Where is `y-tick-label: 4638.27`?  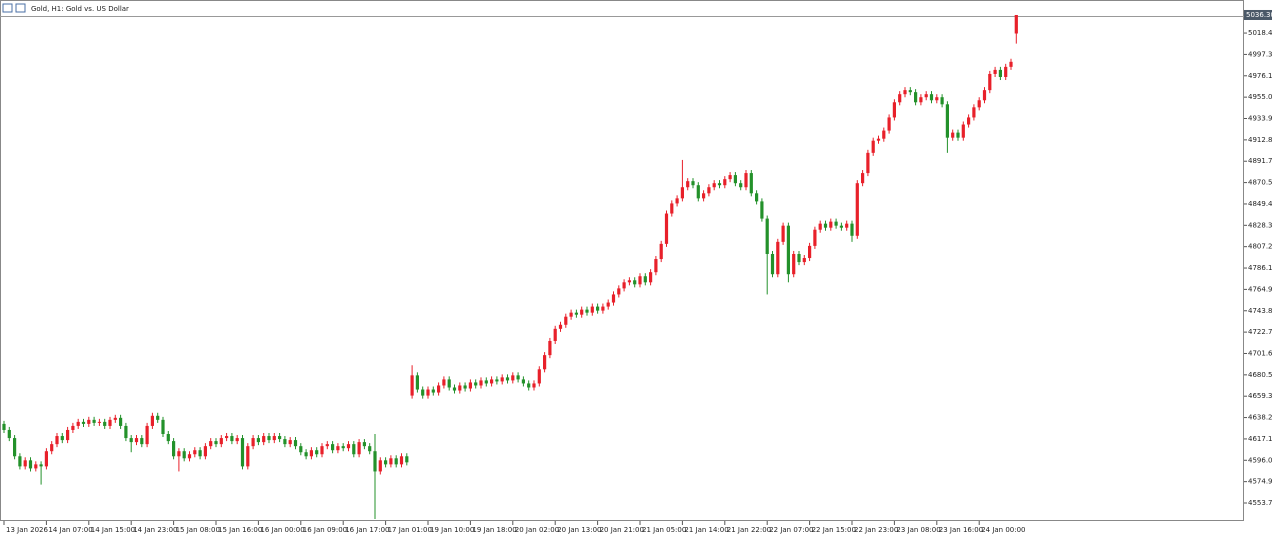 y-tick-label: 4638.27 is located at coordinates (1260, 418).